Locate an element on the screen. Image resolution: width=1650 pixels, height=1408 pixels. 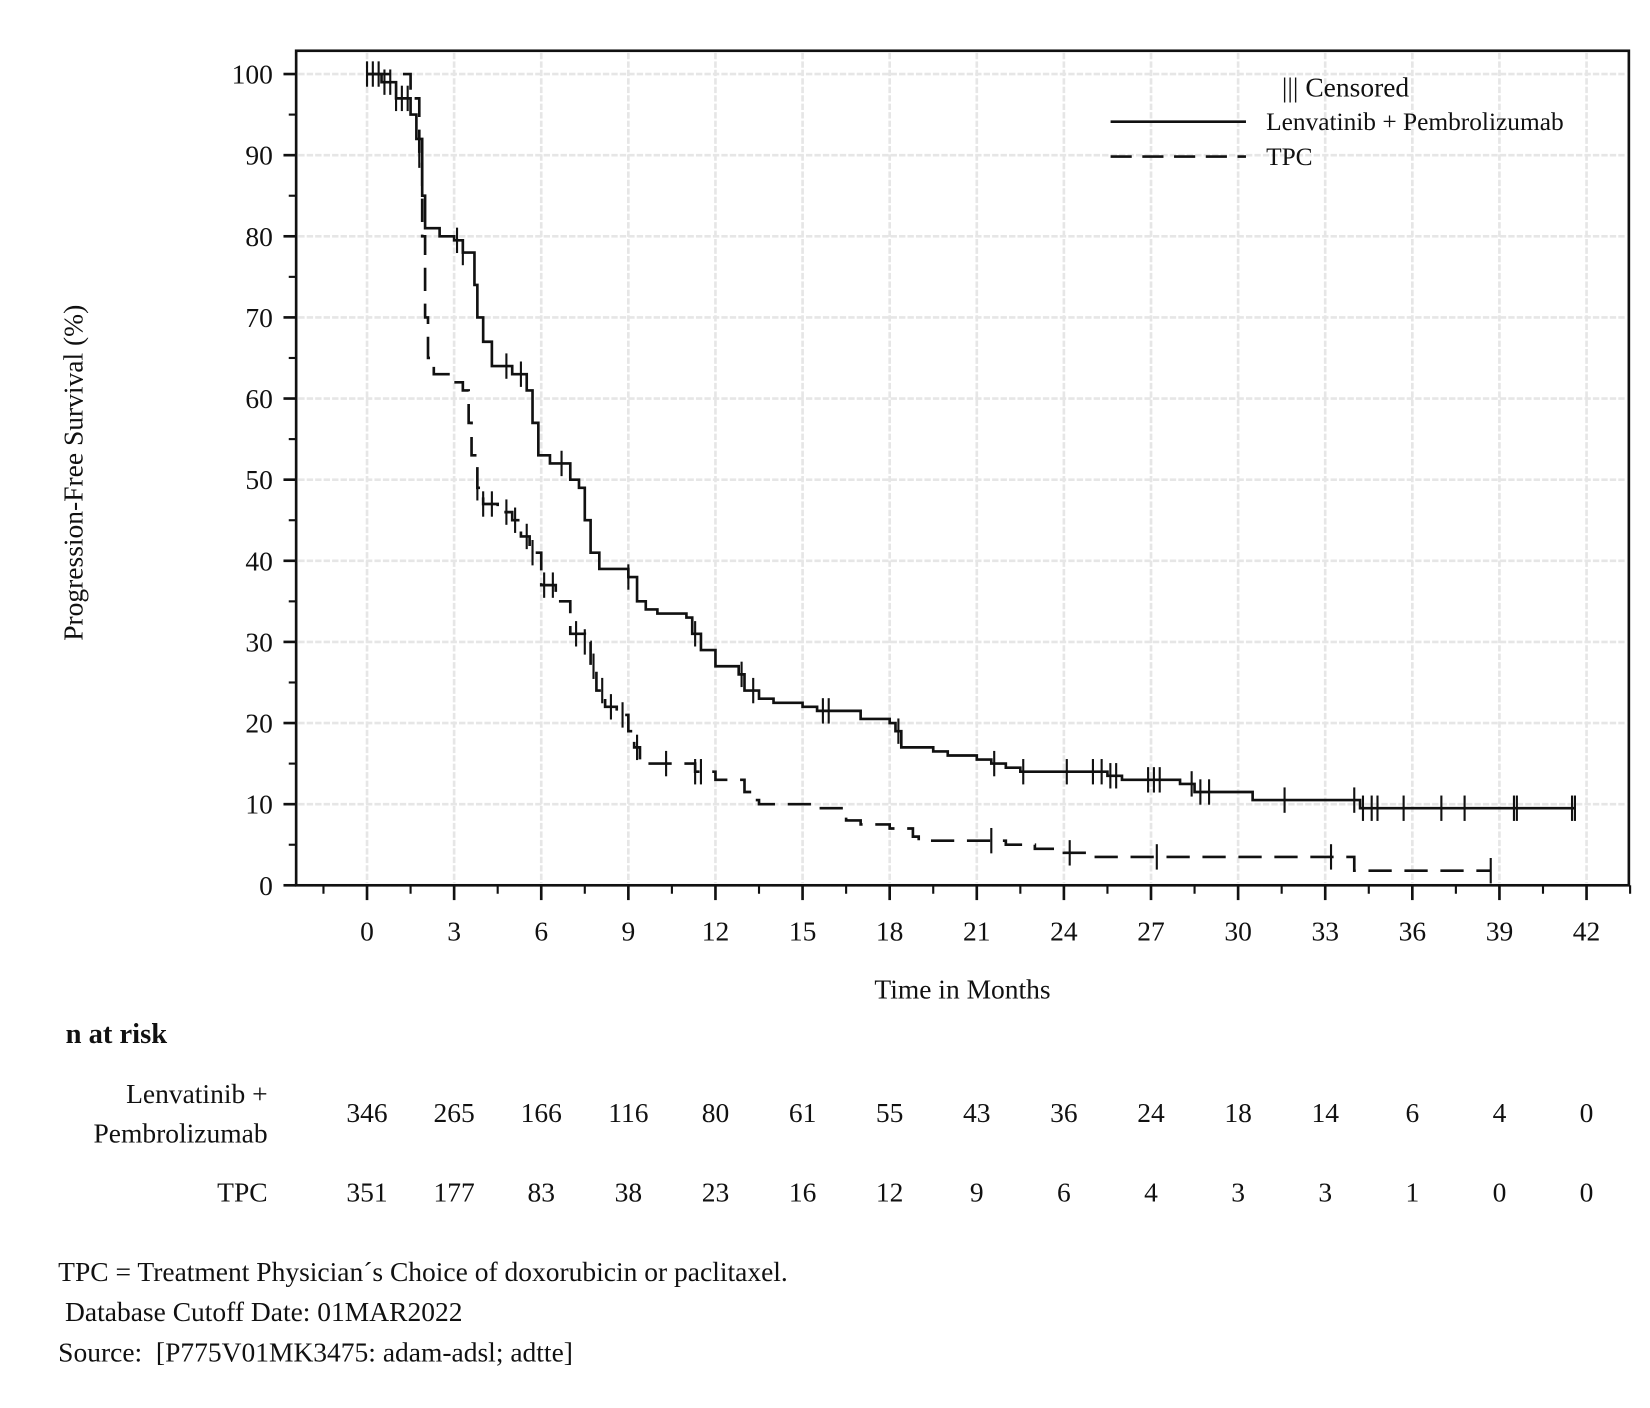
x-tick-label: 18 is located at coordinates (890, 930).